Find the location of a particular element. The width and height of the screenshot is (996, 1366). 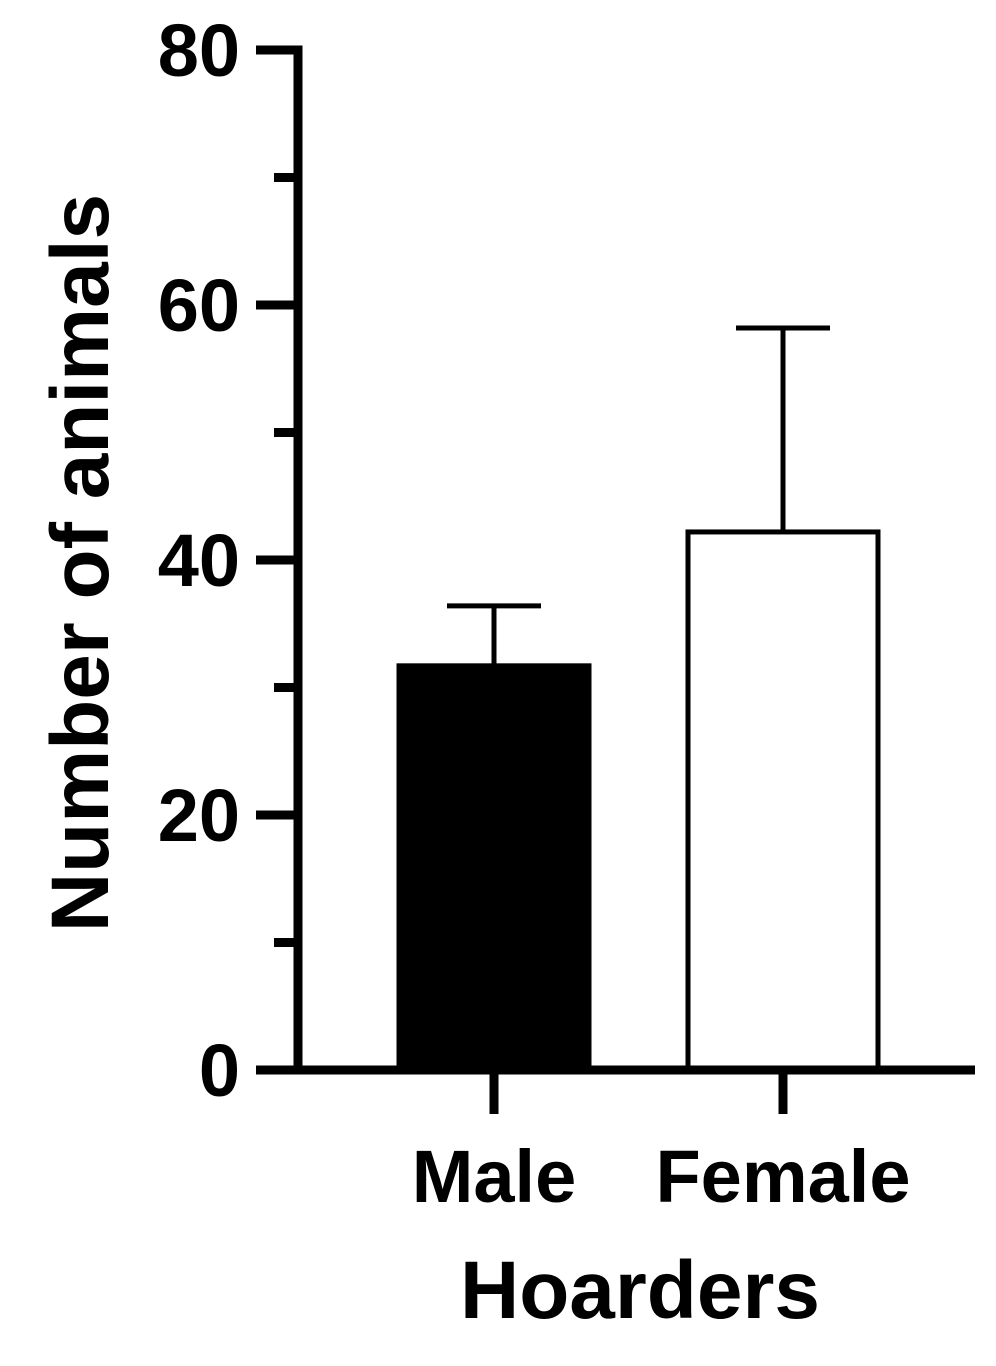

error-bars-layer is located at coordinates (638, 495).